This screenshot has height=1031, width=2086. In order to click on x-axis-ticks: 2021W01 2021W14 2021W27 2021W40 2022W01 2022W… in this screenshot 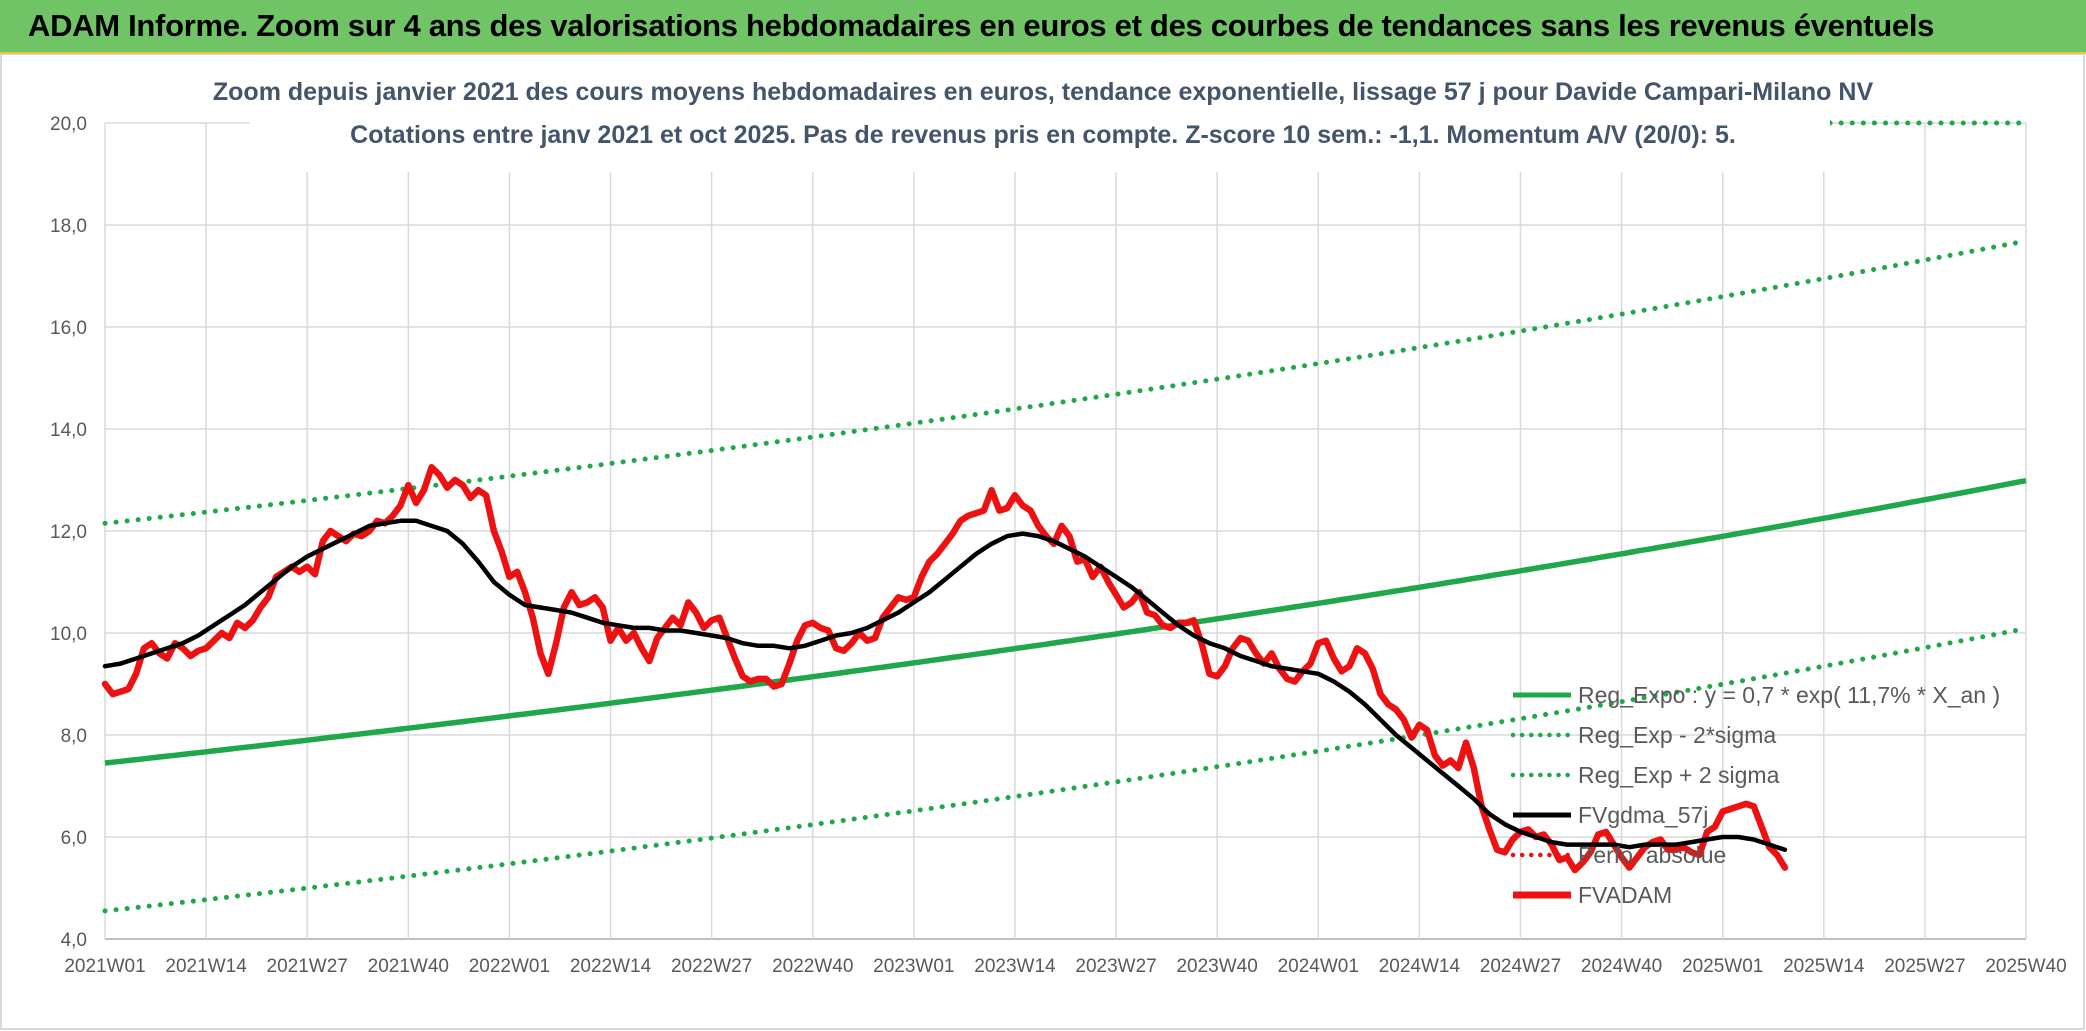, I will do `click(1065, 966)`.